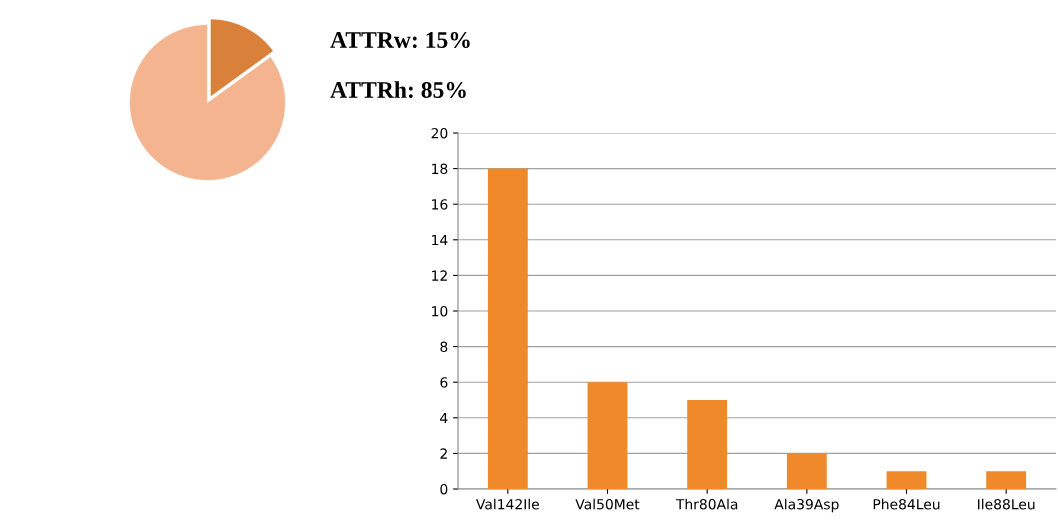 The image size is (1058, 523). What do you see at coordinates (439, 275) in the screenshot?
I see `y-tick-label: 12` at bounding box center [439, 275].